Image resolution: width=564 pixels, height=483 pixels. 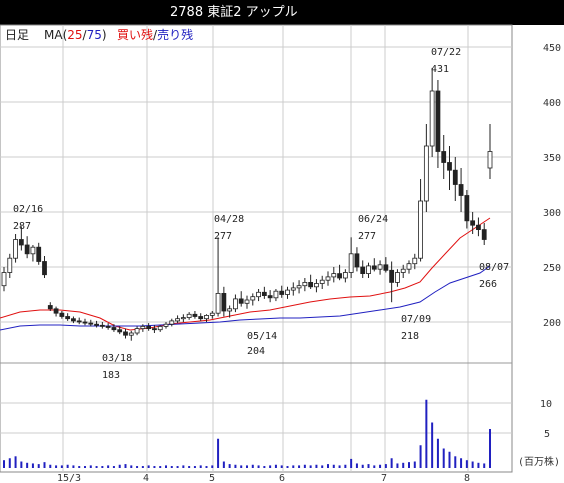 What do you see at coordinates (282, 12) in the screenshot?
I see `title-bar: 2788 東証2 アップル` at bounding box center [282, 12].